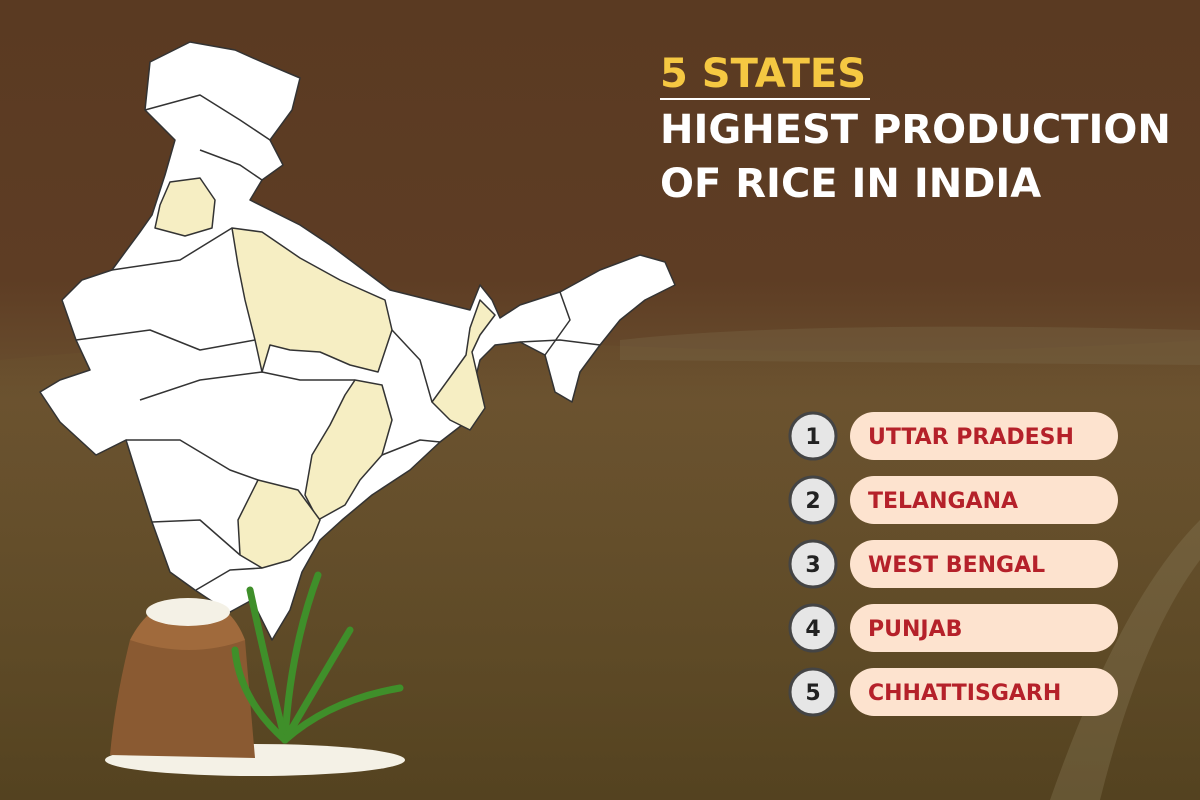  I want to click on punjab, so click(185, 207).